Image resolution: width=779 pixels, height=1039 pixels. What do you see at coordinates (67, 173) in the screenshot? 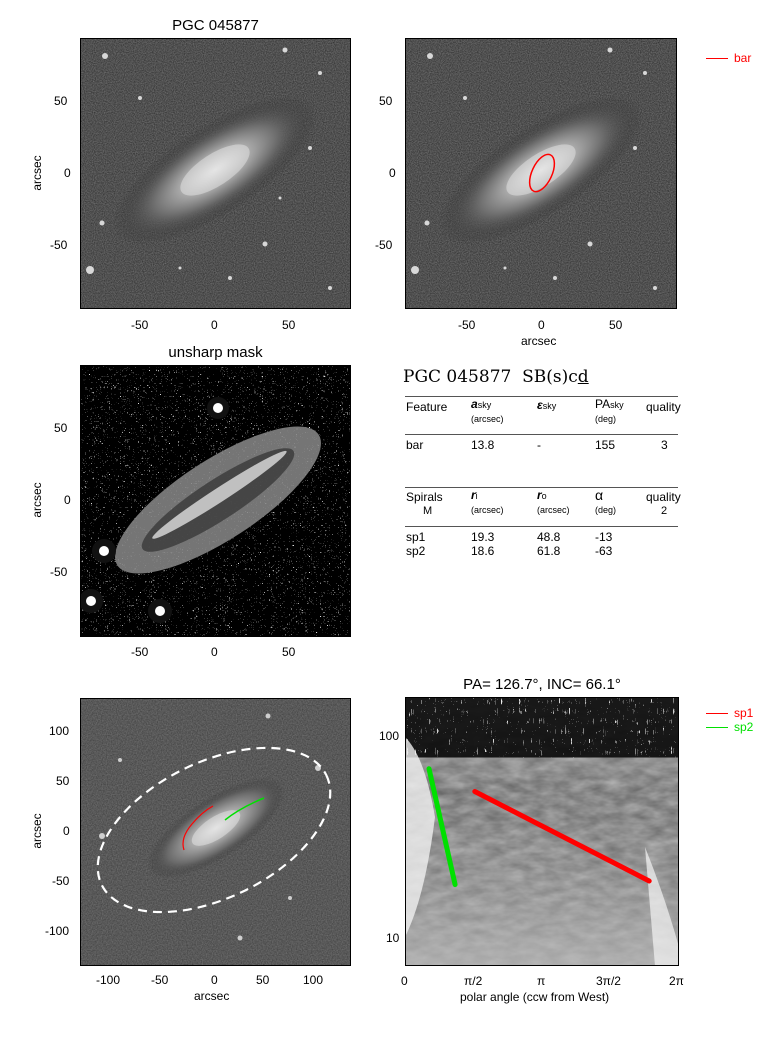
I see `panel1-ytick: 0` at bounding box center [67, 173].